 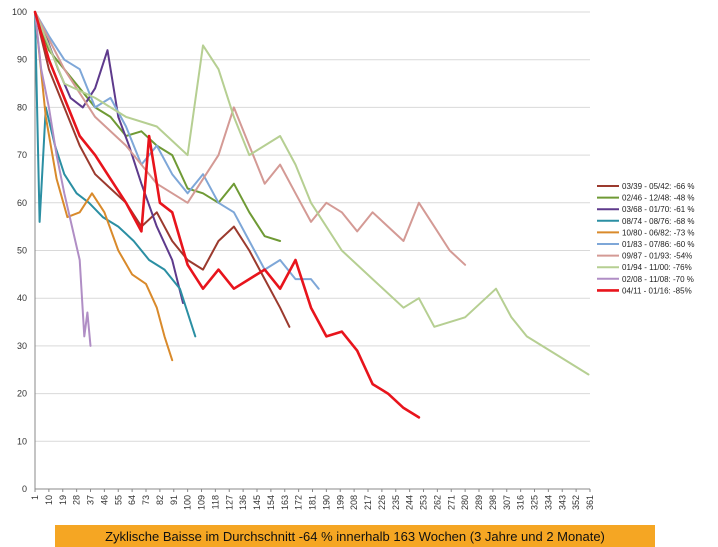 I want to click on x-tick-label: 217, so click(x=368, y=502).